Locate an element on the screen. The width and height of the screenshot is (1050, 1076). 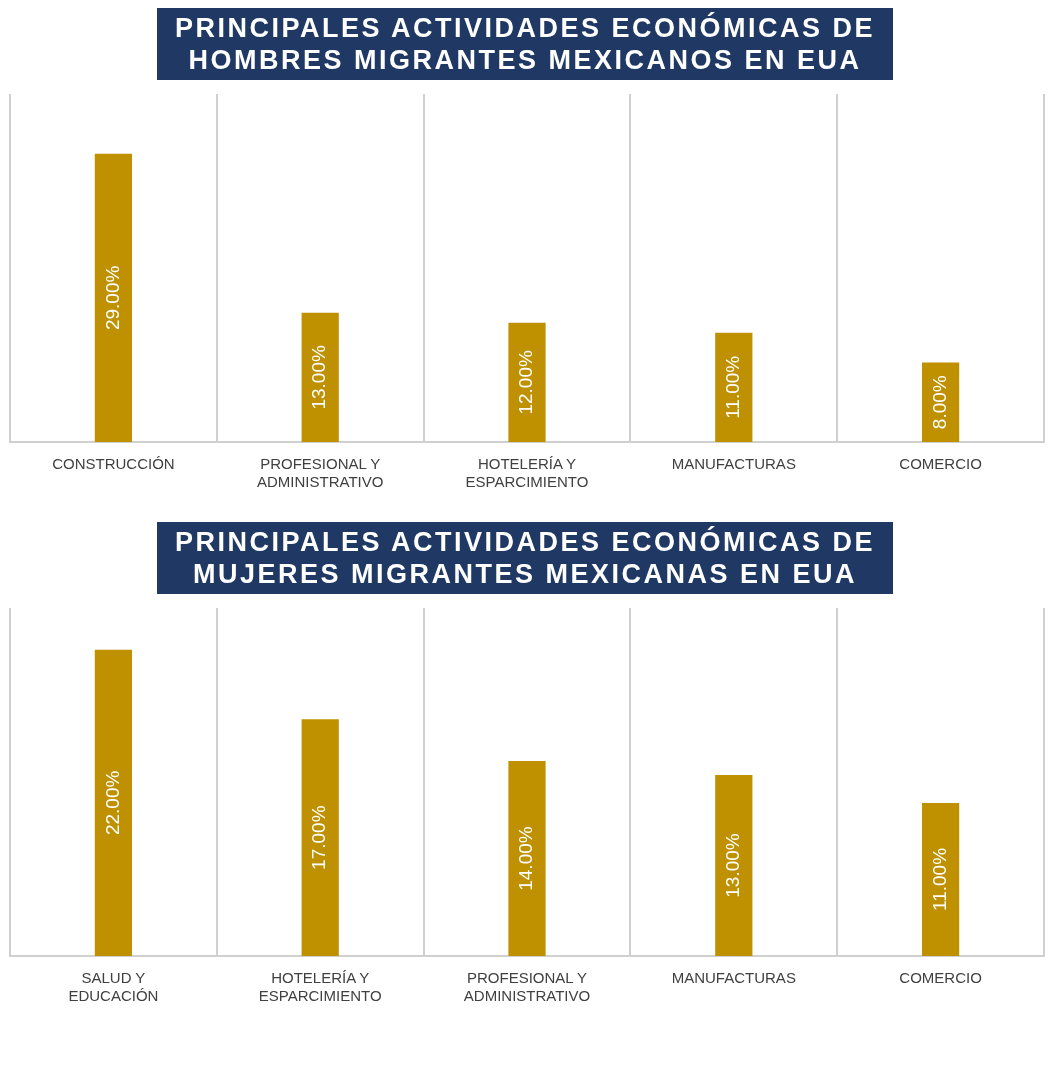
data-label: 14.00% is located at coordinates (526, 858).